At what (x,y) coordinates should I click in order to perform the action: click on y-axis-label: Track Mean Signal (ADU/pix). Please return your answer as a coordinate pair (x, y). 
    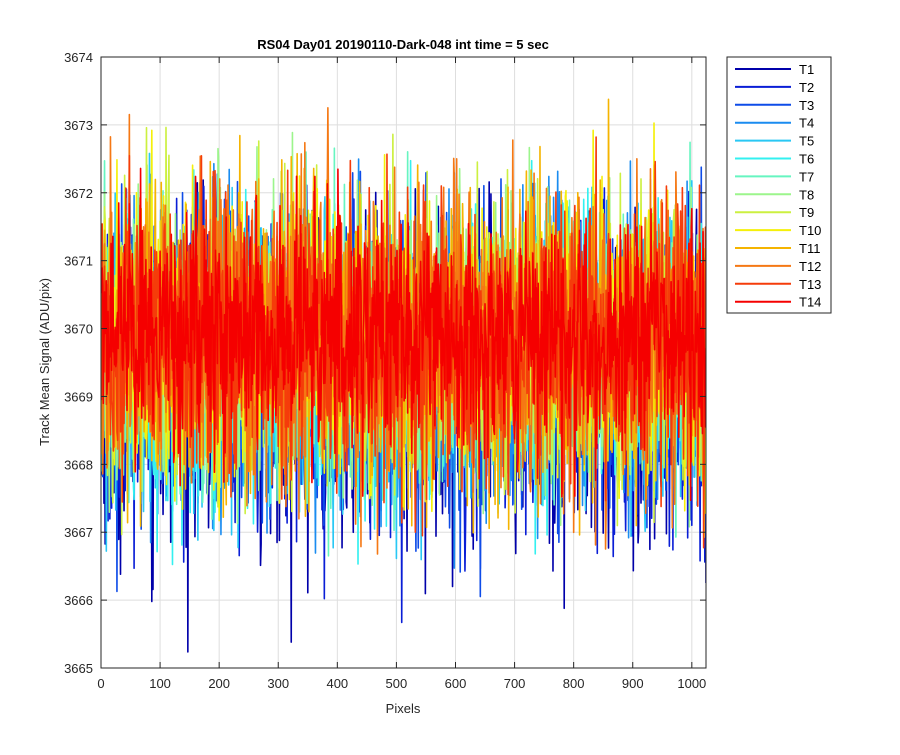
    Looking at the image, I should click on (44, 362).